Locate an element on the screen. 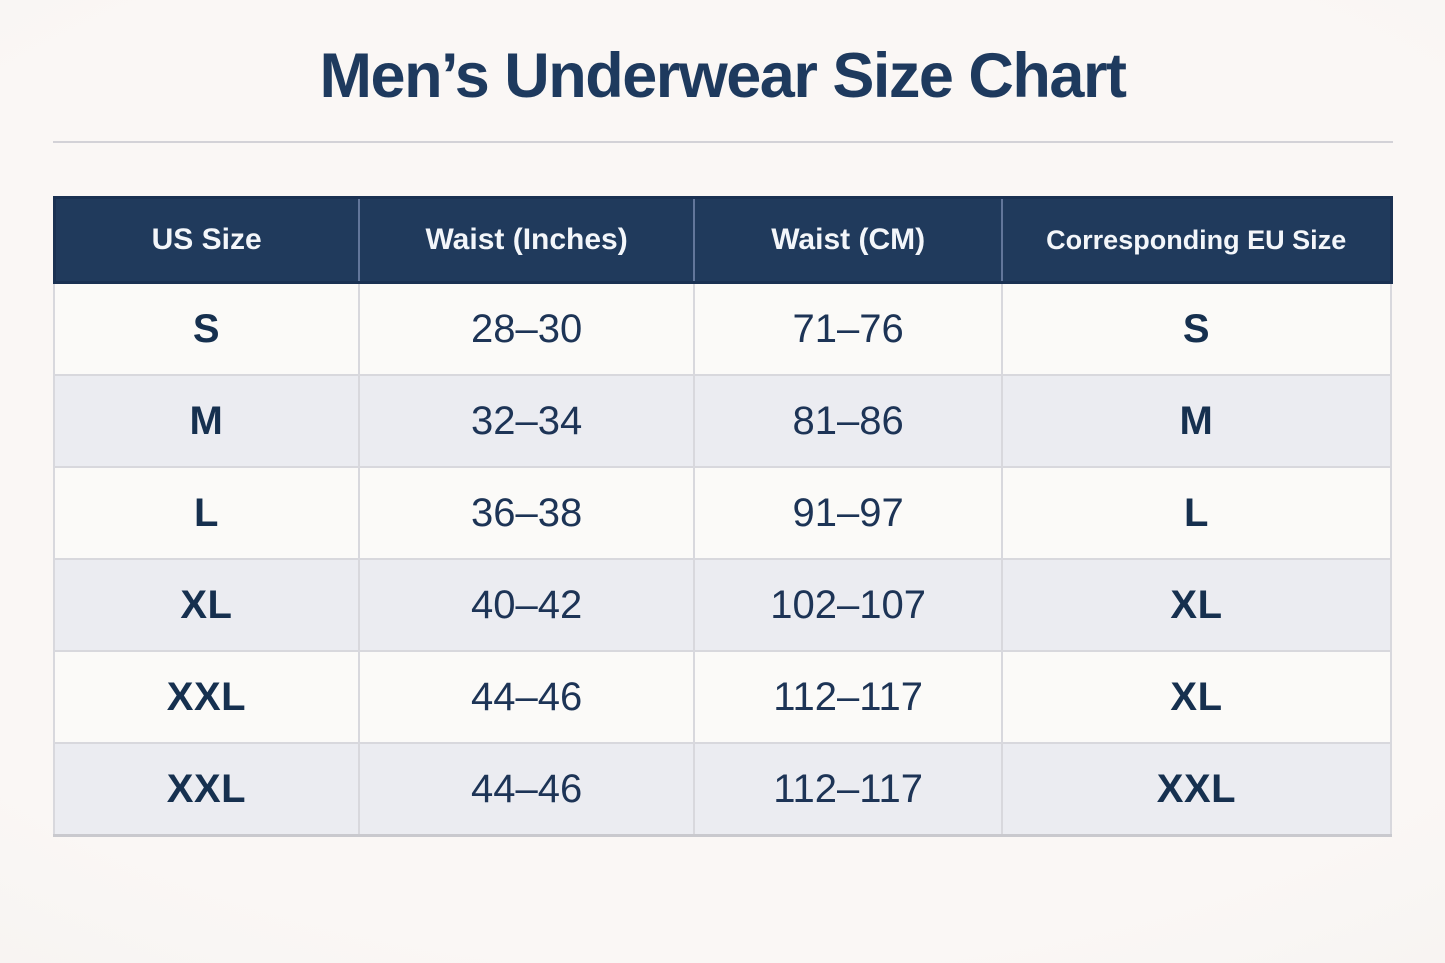 The image size is (1445, 963). eu-size-cell: XXL is located at coordinates (1196, 790).